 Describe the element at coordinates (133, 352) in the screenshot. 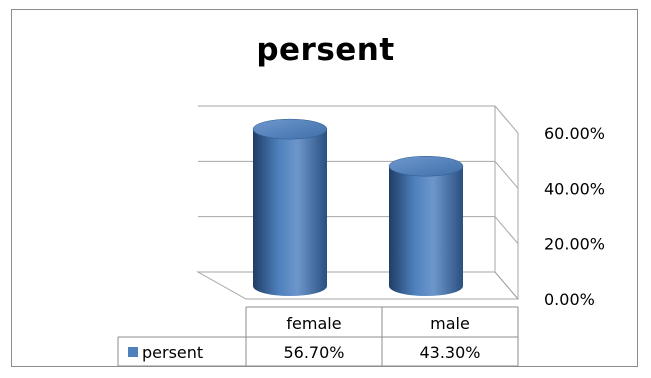

I see `legend-swatch` at that location.